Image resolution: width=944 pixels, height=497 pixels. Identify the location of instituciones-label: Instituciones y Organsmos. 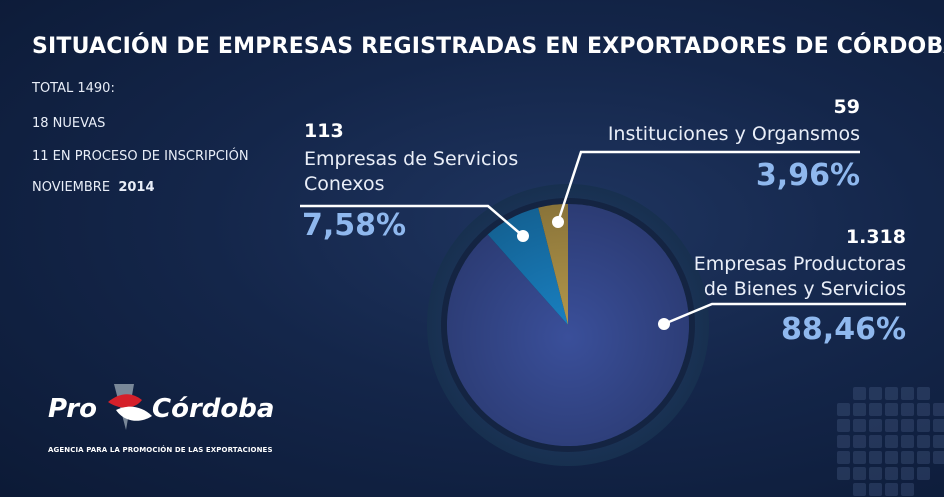
(733, 134).